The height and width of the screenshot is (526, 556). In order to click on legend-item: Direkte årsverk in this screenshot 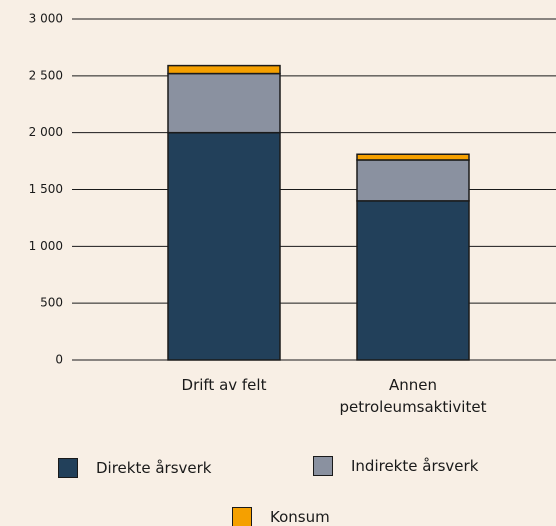, I will do `click(134, 468)`.